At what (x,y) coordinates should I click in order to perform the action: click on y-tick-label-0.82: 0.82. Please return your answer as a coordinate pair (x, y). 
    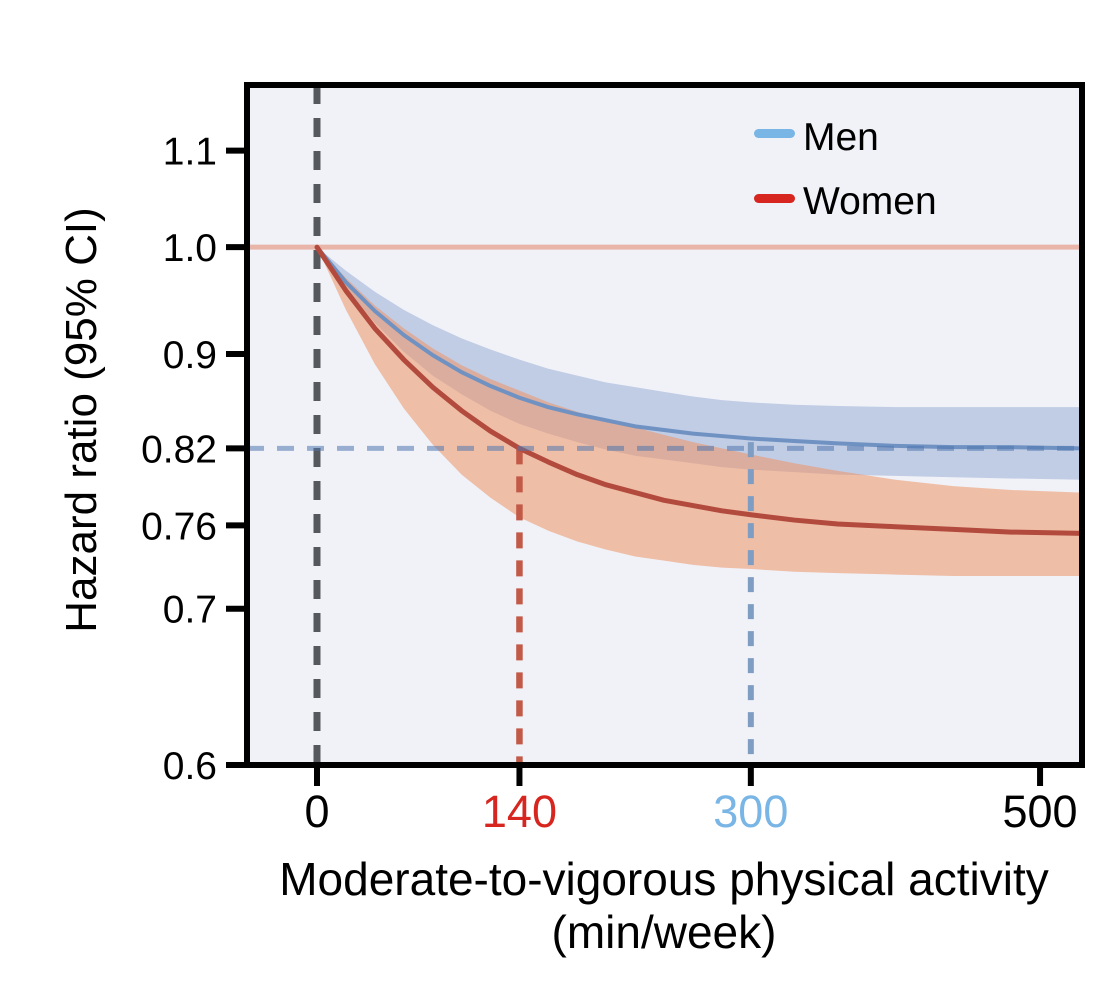
    Looking at the image, I should click on (179, 449).